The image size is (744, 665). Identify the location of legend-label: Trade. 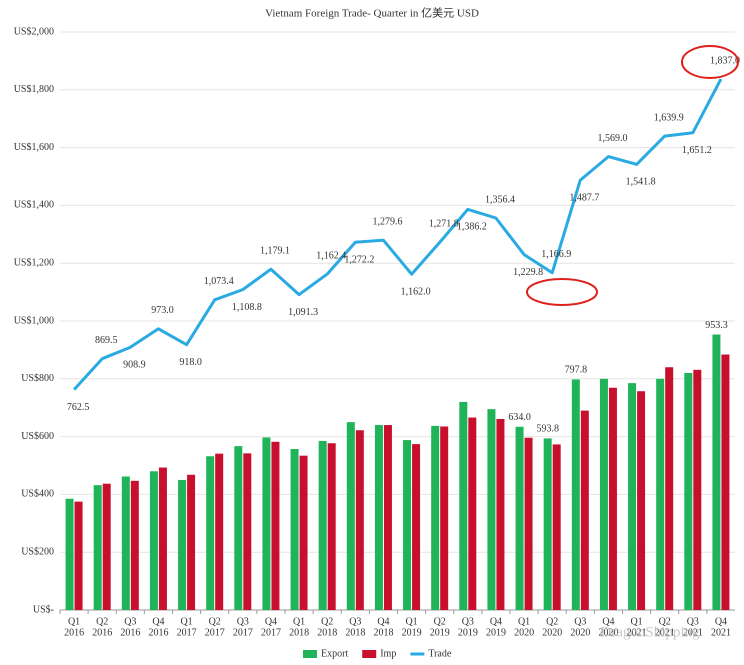
(440, 653).